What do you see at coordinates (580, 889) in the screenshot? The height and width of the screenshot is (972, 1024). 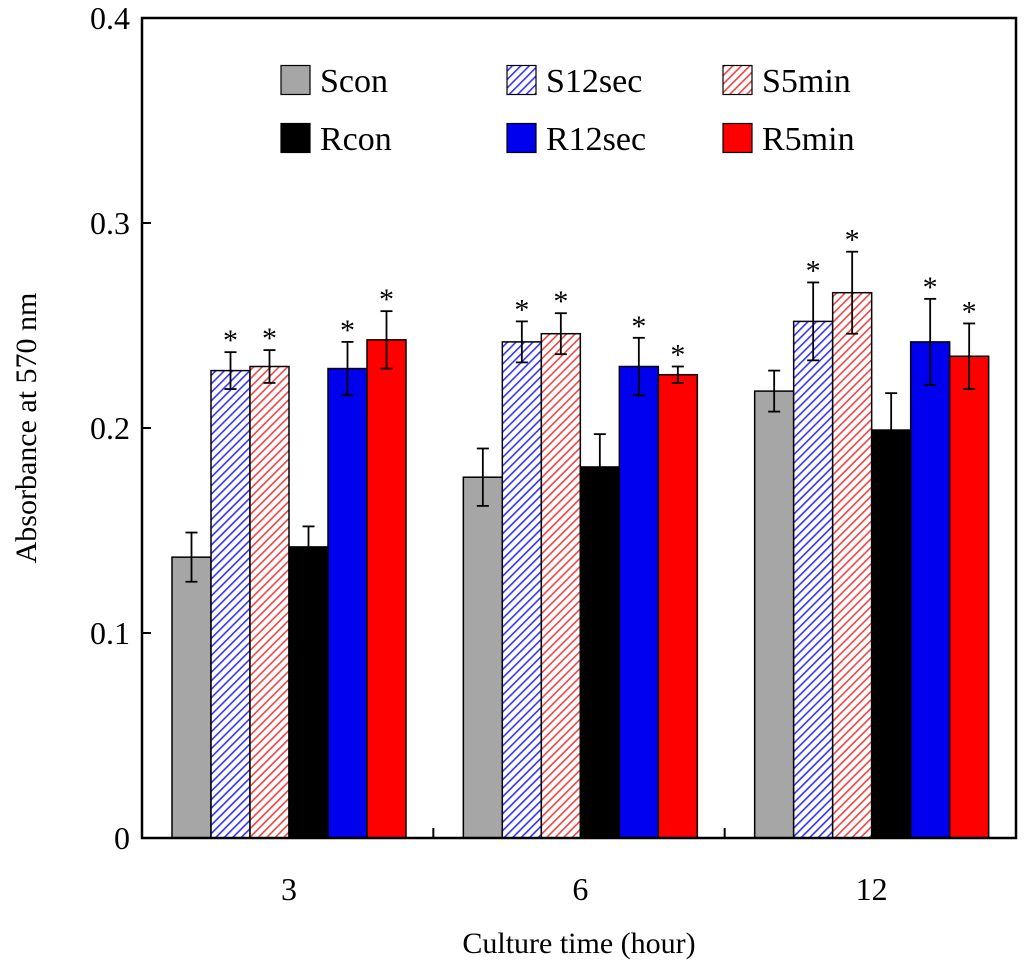 I see `x-tick-label: 6` at bounding box center [580, 889].